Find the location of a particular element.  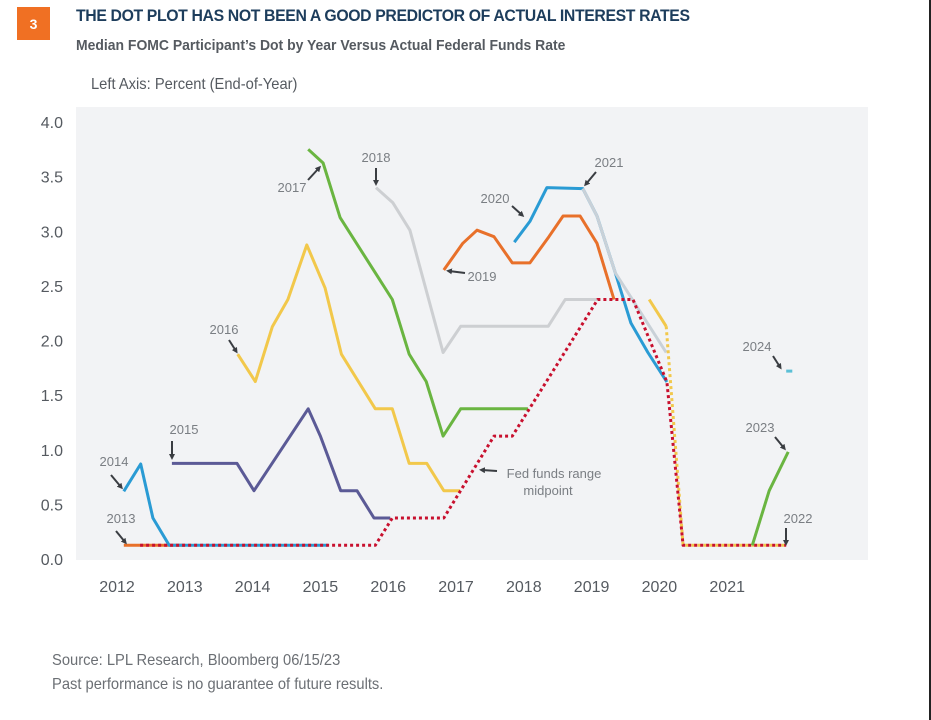

annotation-label: 2014 is located at coordinates (114, 461).